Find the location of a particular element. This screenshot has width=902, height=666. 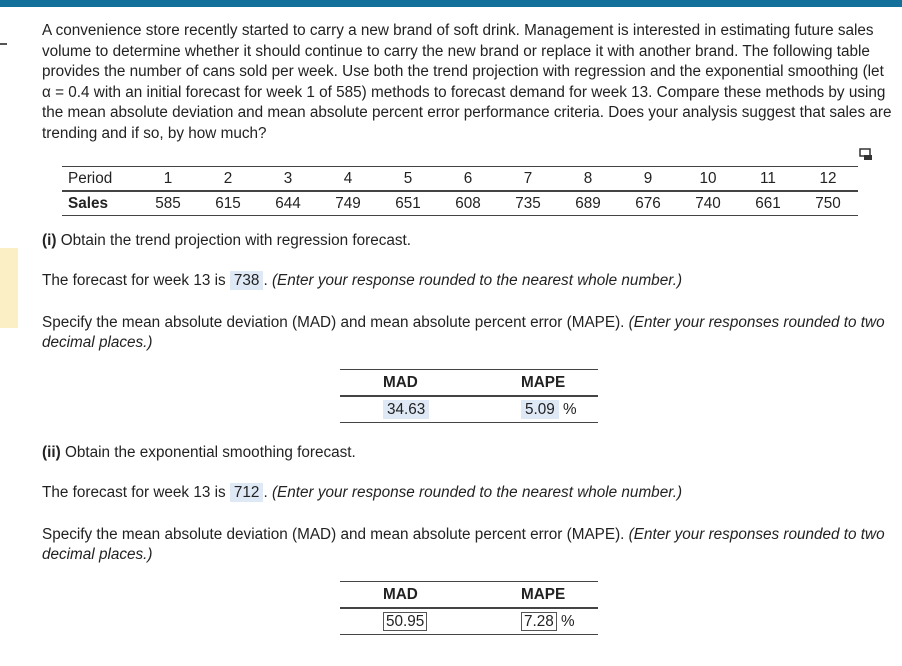

result-answer: 5.09 is located at coordinates (540, 409).